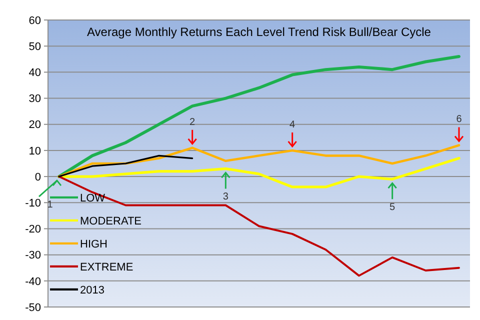  I want to click on y-tick-label: 20, so click(34, 125).